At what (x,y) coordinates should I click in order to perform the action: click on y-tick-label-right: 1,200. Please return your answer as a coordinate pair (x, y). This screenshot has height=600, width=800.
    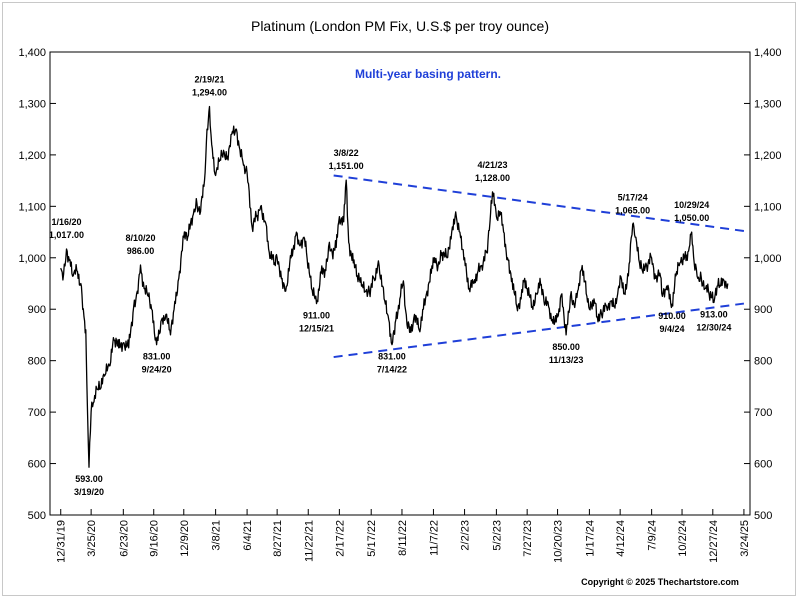
    Looking at the image, I should click on (768, 156).